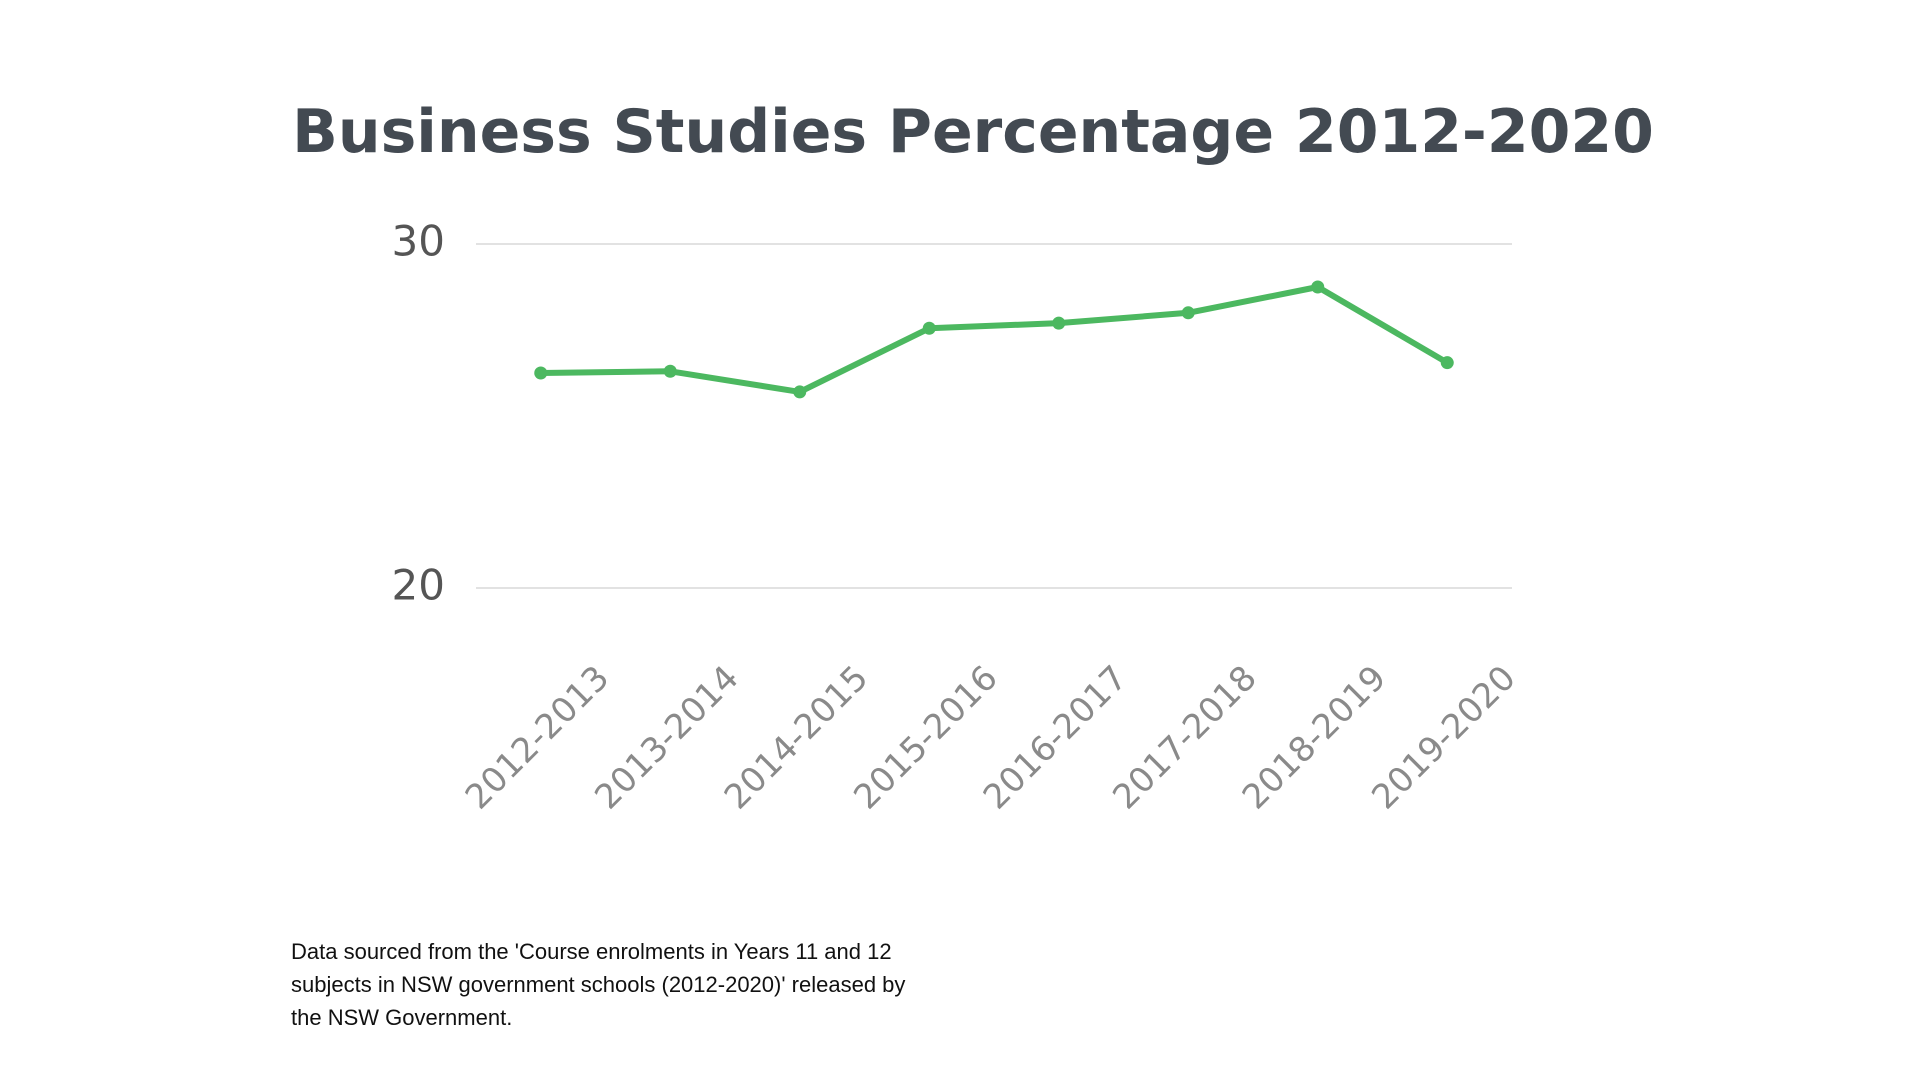 Image resolution: width=1920 pixels, height=1080 pixels. What do you see at coordinates (418, 241) in the screenshot?
I see `y-tick-label: 30` at bounding box center [418, 241].